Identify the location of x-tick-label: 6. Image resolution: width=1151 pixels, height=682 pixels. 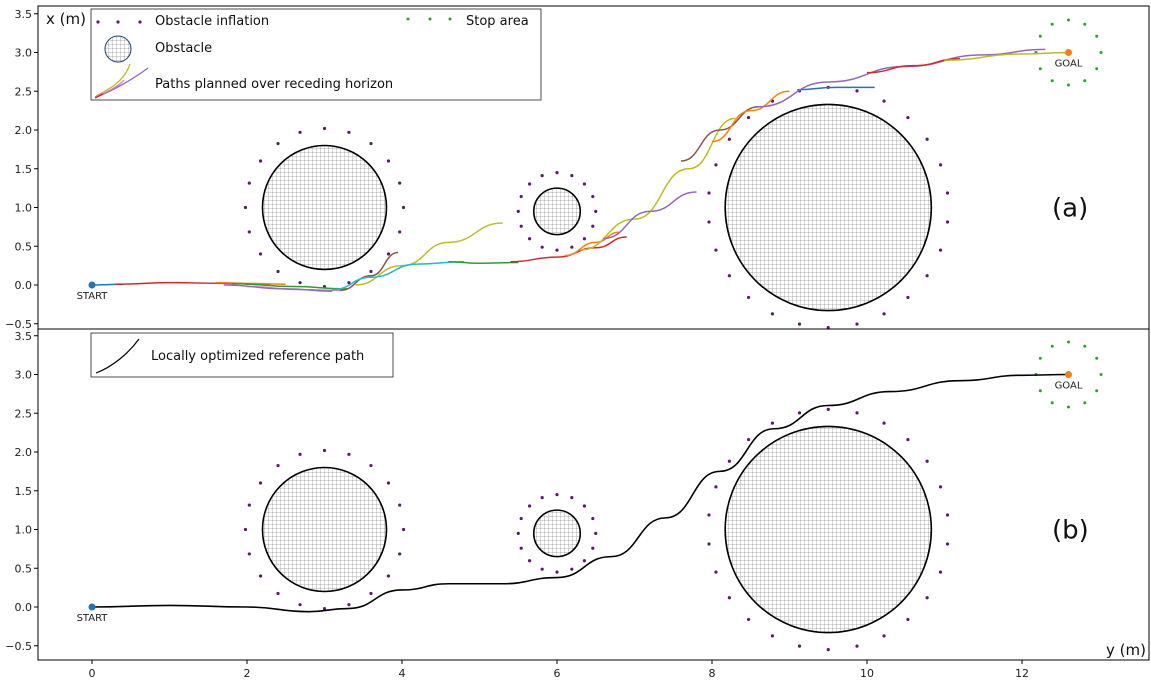
(557, 673).